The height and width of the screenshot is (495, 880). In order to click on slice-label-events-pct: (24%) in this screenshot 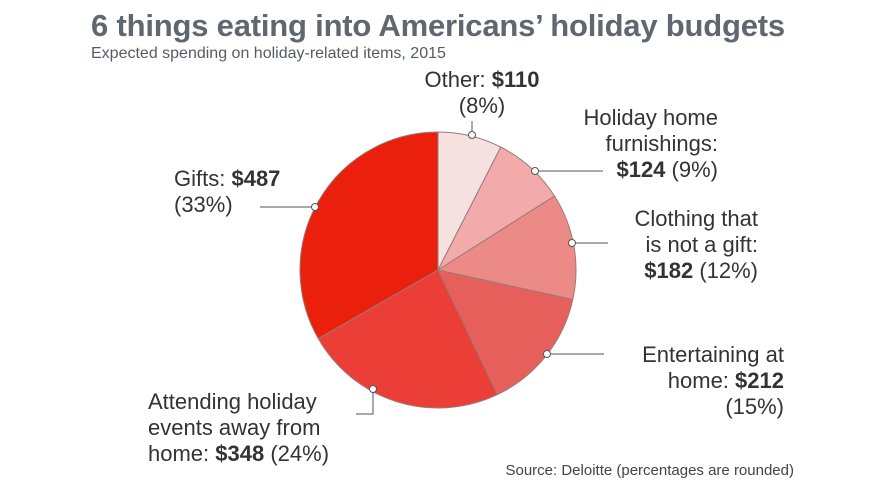, I will do `click(300, 453)`.